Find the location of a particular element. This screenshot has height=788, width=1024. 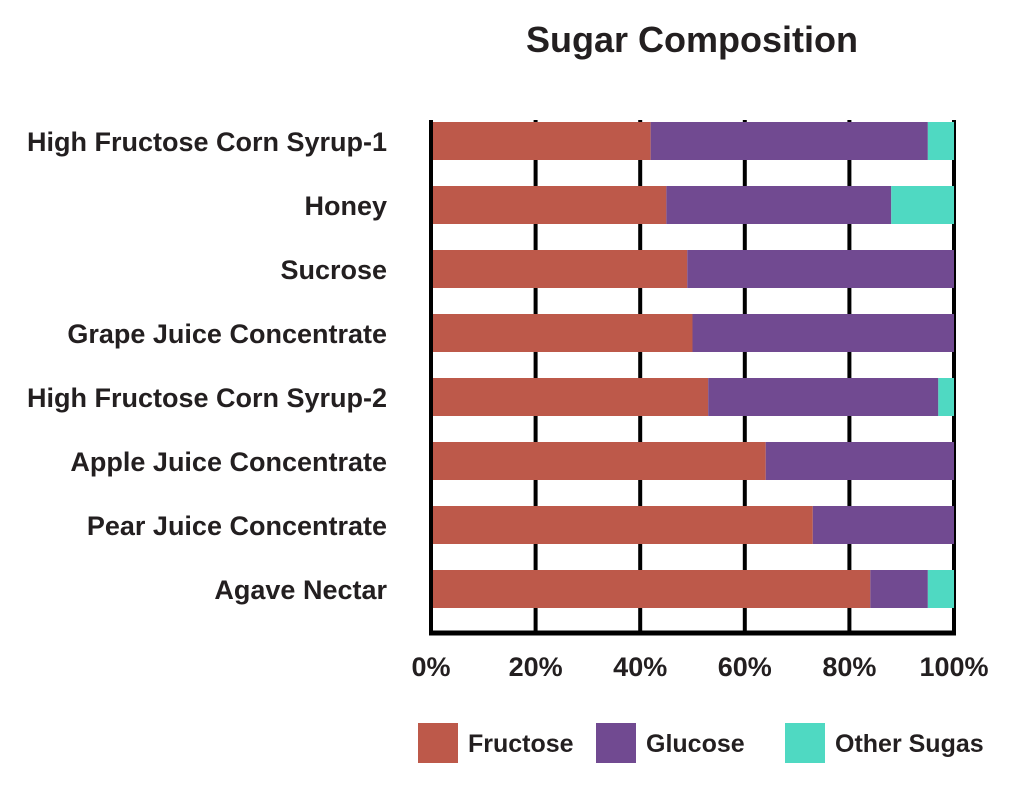

x-tick-label: 0% is located at coordinates (430, 667).